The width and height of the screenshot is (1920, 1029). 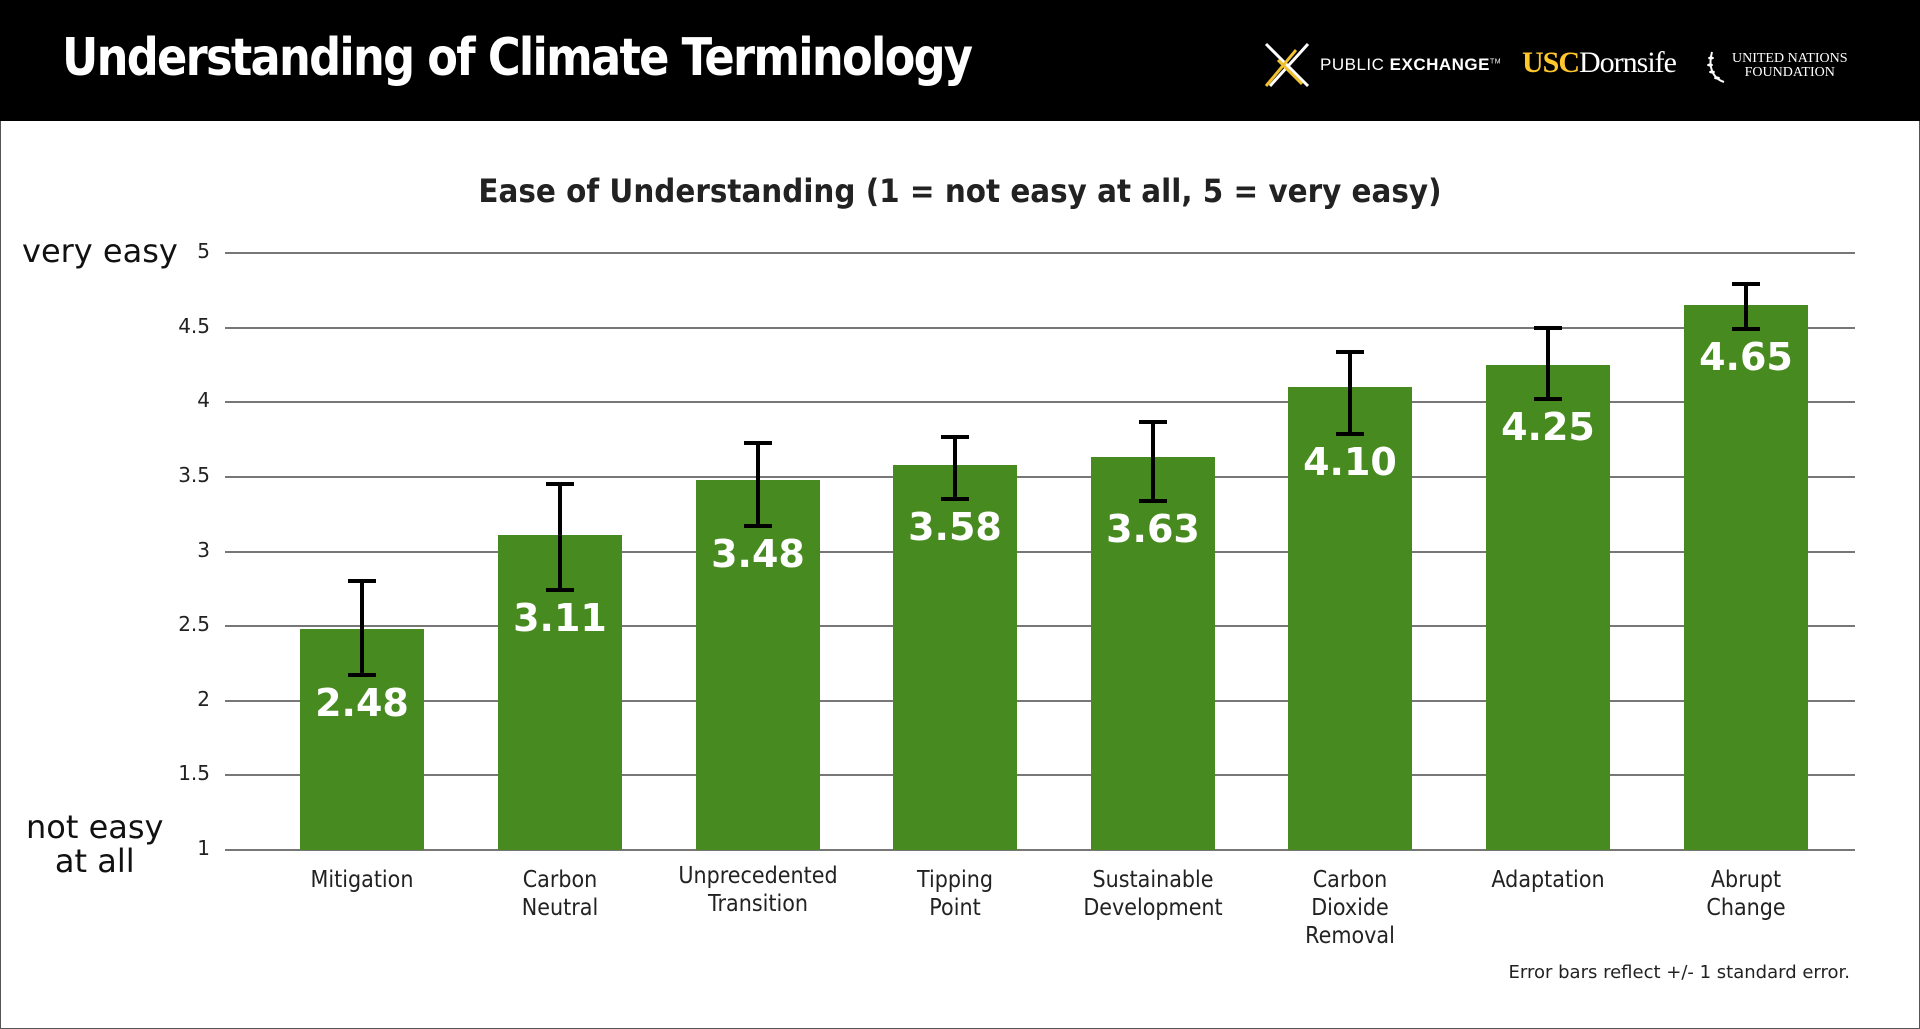 I want to click on y-axis-top-annotation: very easy, so click(x=100, y=251).